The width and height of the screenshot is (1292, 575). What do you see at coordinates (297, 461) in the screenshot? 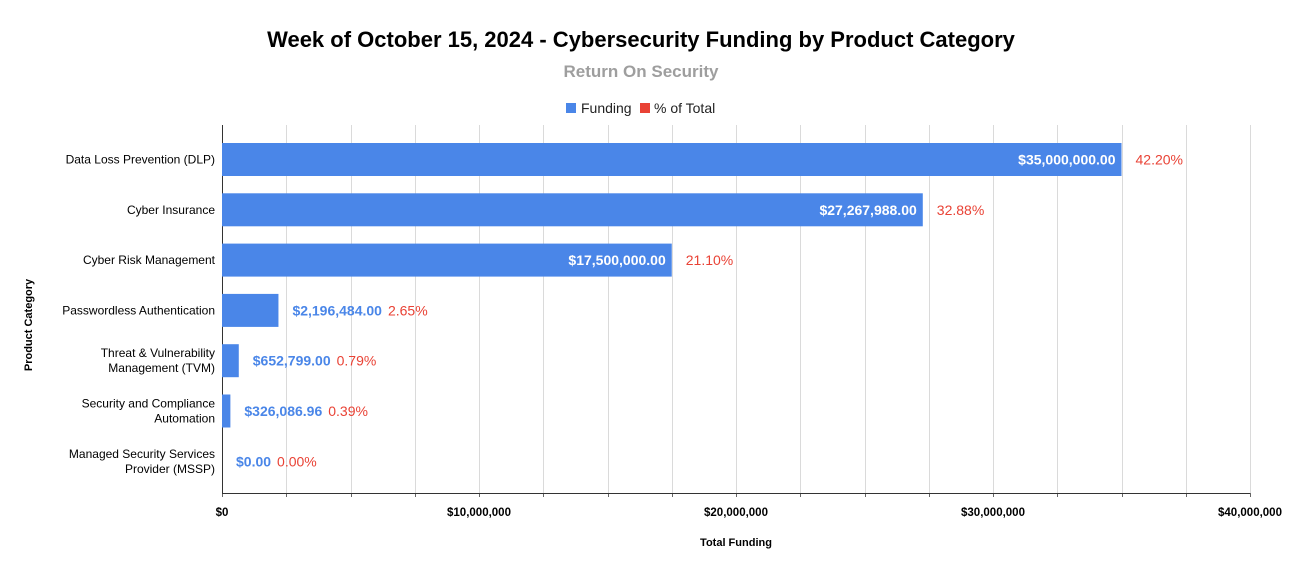
I see `percent-label: 0.00%` at bounding box center [297, 461].